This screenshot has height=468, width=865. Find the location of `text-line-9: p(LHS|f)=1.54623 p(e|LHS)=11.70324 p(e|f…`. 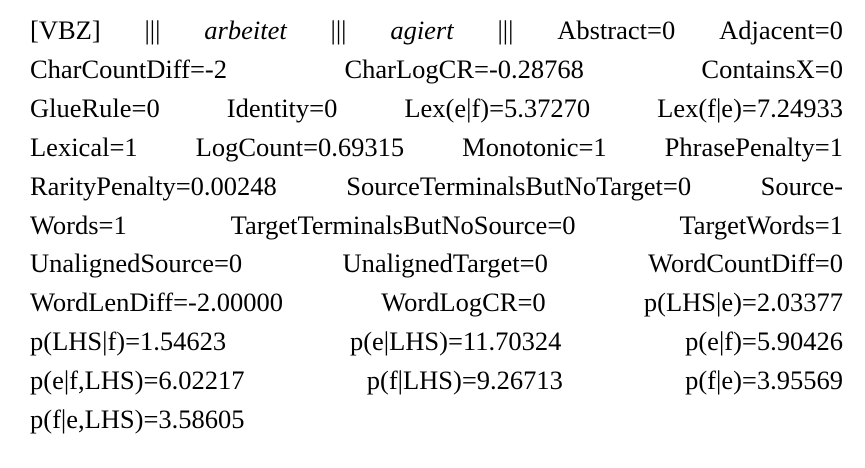

text-line-9: p(LHS|f)=1.54623 p(e|LHS)=11.70324 p(e|f… is located at coordinates (436, 341).